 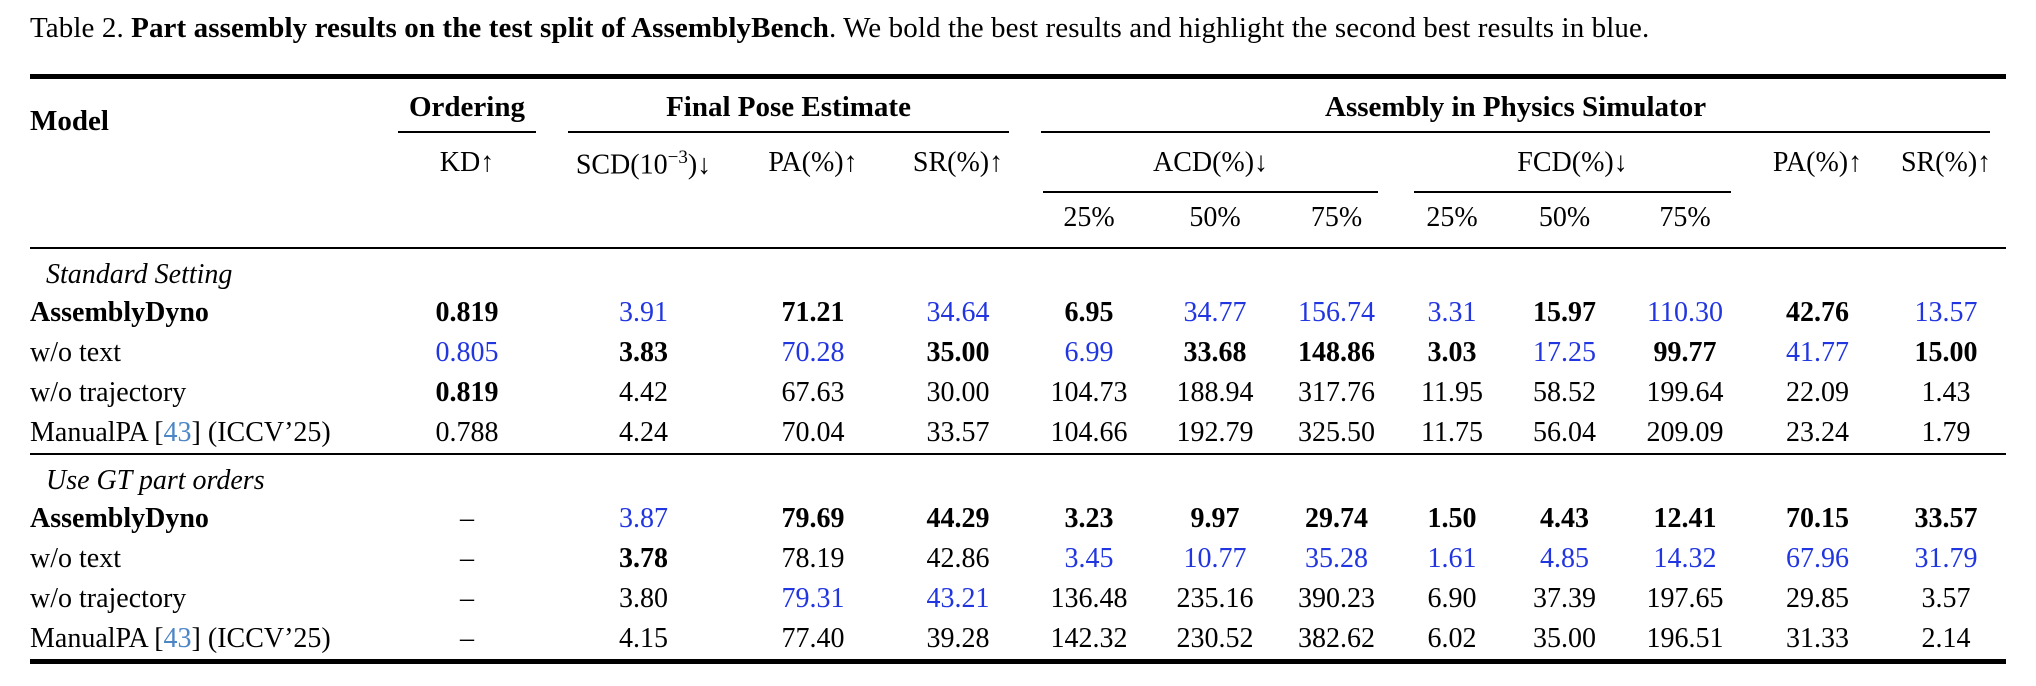 I want to click on value-cell: 15.97, so click(x=1565, y=312).